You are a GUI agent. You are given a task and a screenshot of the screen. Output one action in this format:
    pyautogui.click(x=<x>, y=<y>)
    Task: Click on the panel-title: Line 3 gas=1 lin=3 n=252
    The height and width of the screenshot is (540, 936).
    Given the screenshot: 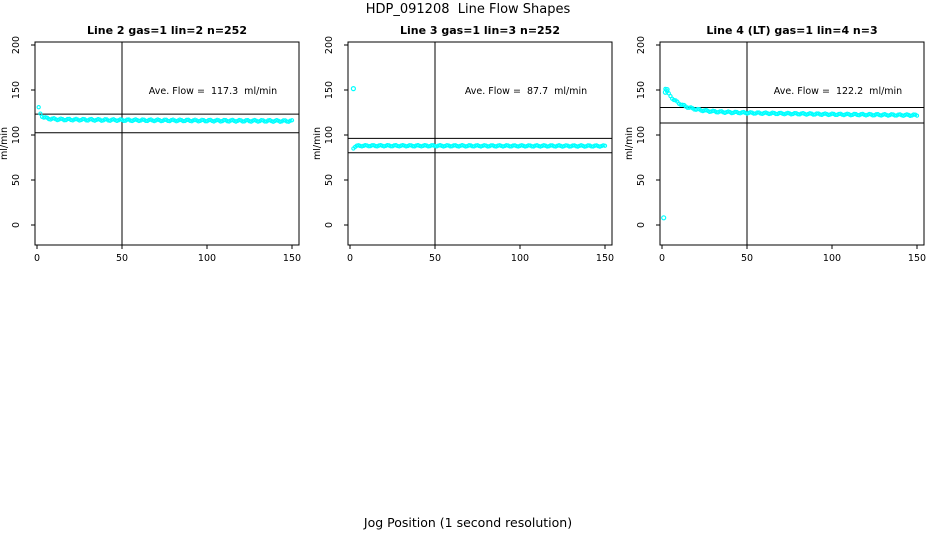 What is the action you would take?
    pyautogui.click(x=480, y=30)
    